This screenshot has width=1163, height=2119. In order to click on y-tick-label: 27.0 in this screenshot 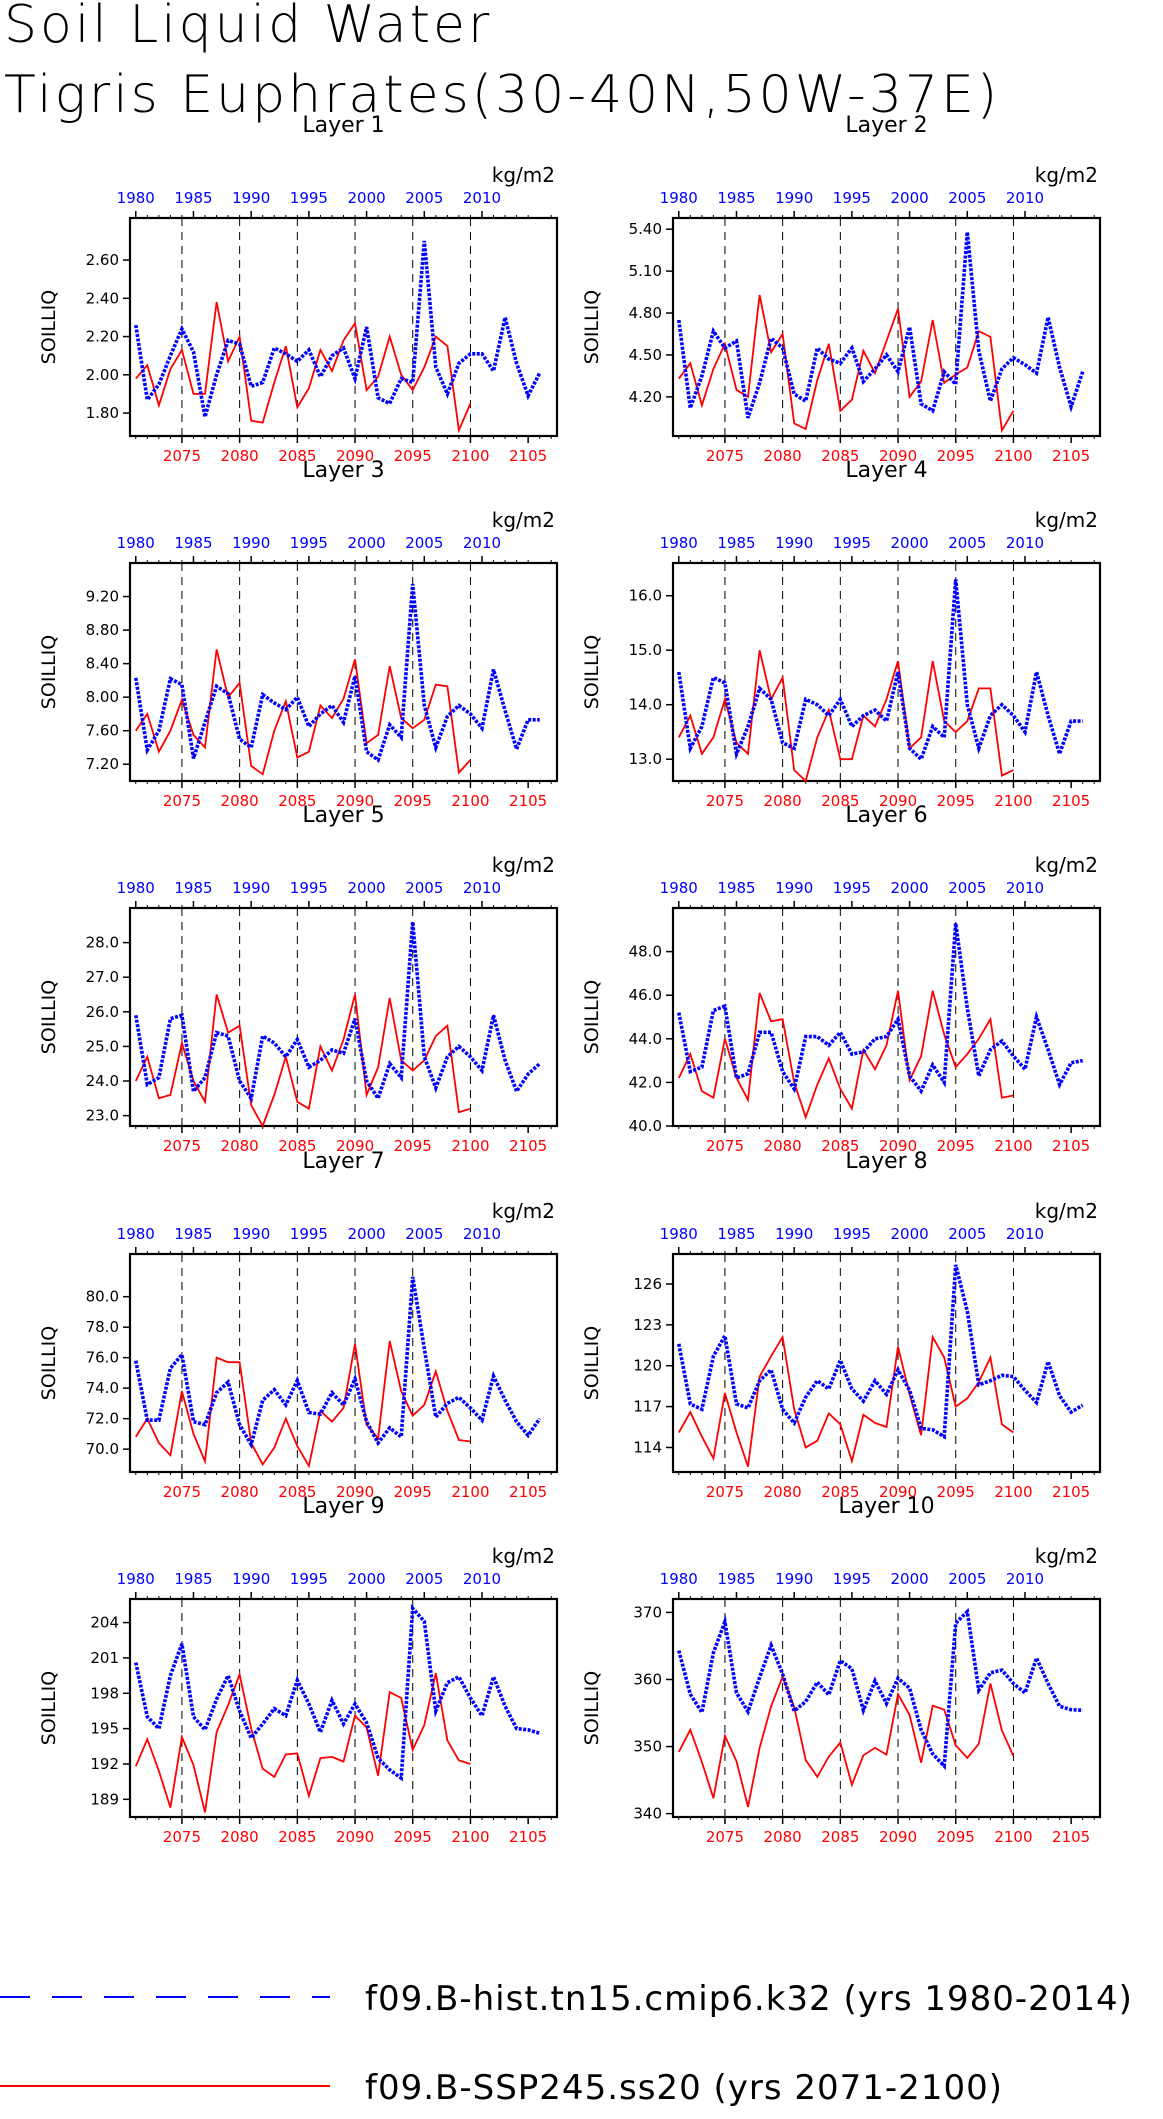, I will do `click(102, 977)`.